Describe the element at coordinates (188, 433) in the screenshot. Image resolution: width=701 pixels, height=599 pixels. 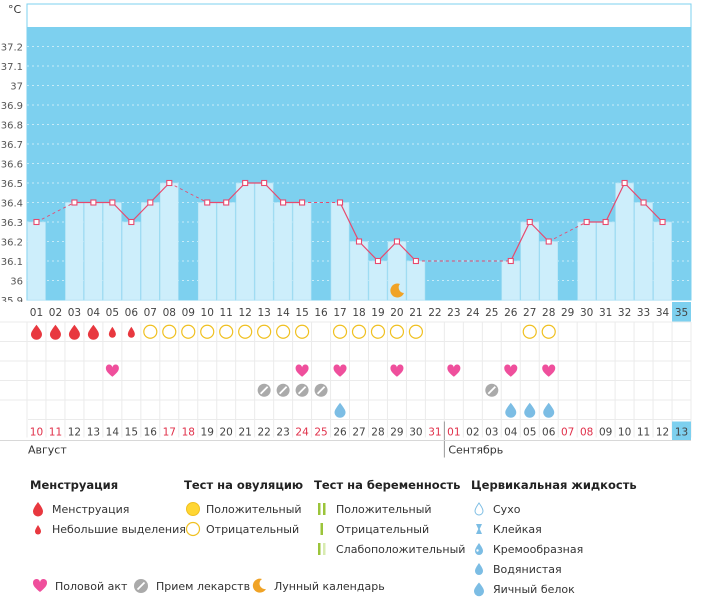
I see `date-label: 18` at that location.